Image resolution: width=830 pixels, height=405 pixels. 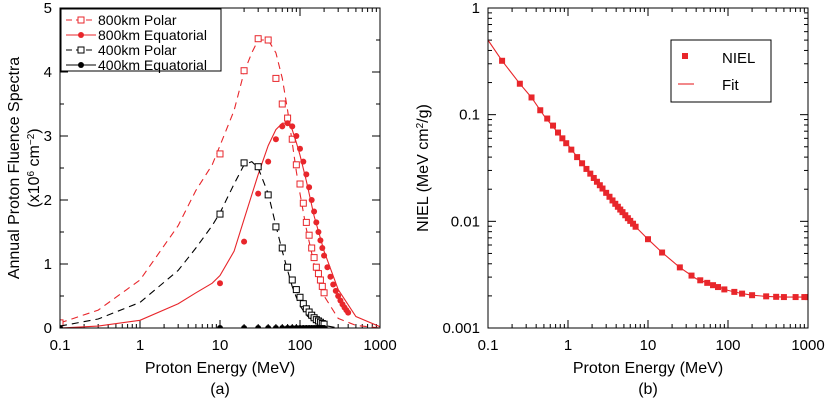 What do you see at coordinates (648, 368) in the screenshot?
I see `x-axis-label: Proton Energy (MeV)` at bounding box center [648, 368].